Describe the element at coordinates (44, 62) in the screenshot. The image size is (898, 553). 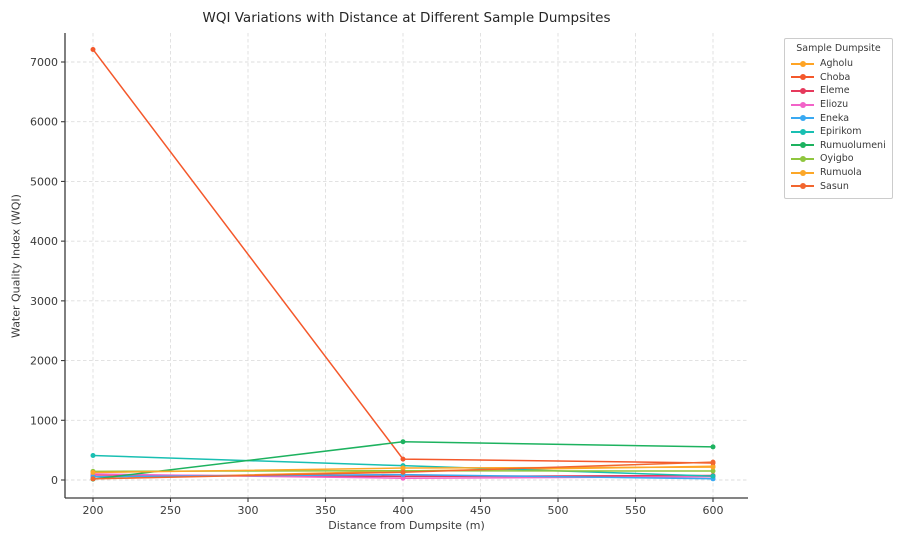
I see `y-tick-label: 7000` at that location.